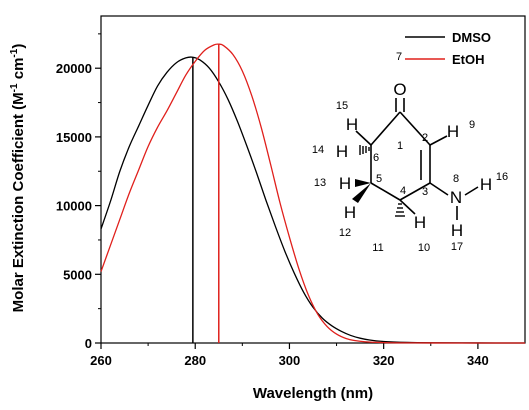 The height and width of the screenshot is (410, 529). Describe the element at coordinates (399, 89) in the screenshot. I see `svg-text: O` at that location.